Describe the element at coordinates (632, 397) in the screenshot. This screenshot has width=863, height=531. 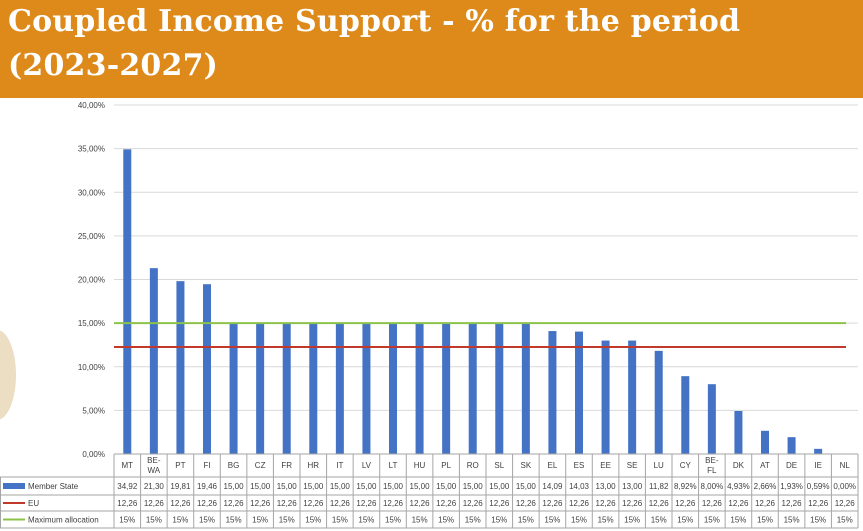
I see `bar-se` at that location.